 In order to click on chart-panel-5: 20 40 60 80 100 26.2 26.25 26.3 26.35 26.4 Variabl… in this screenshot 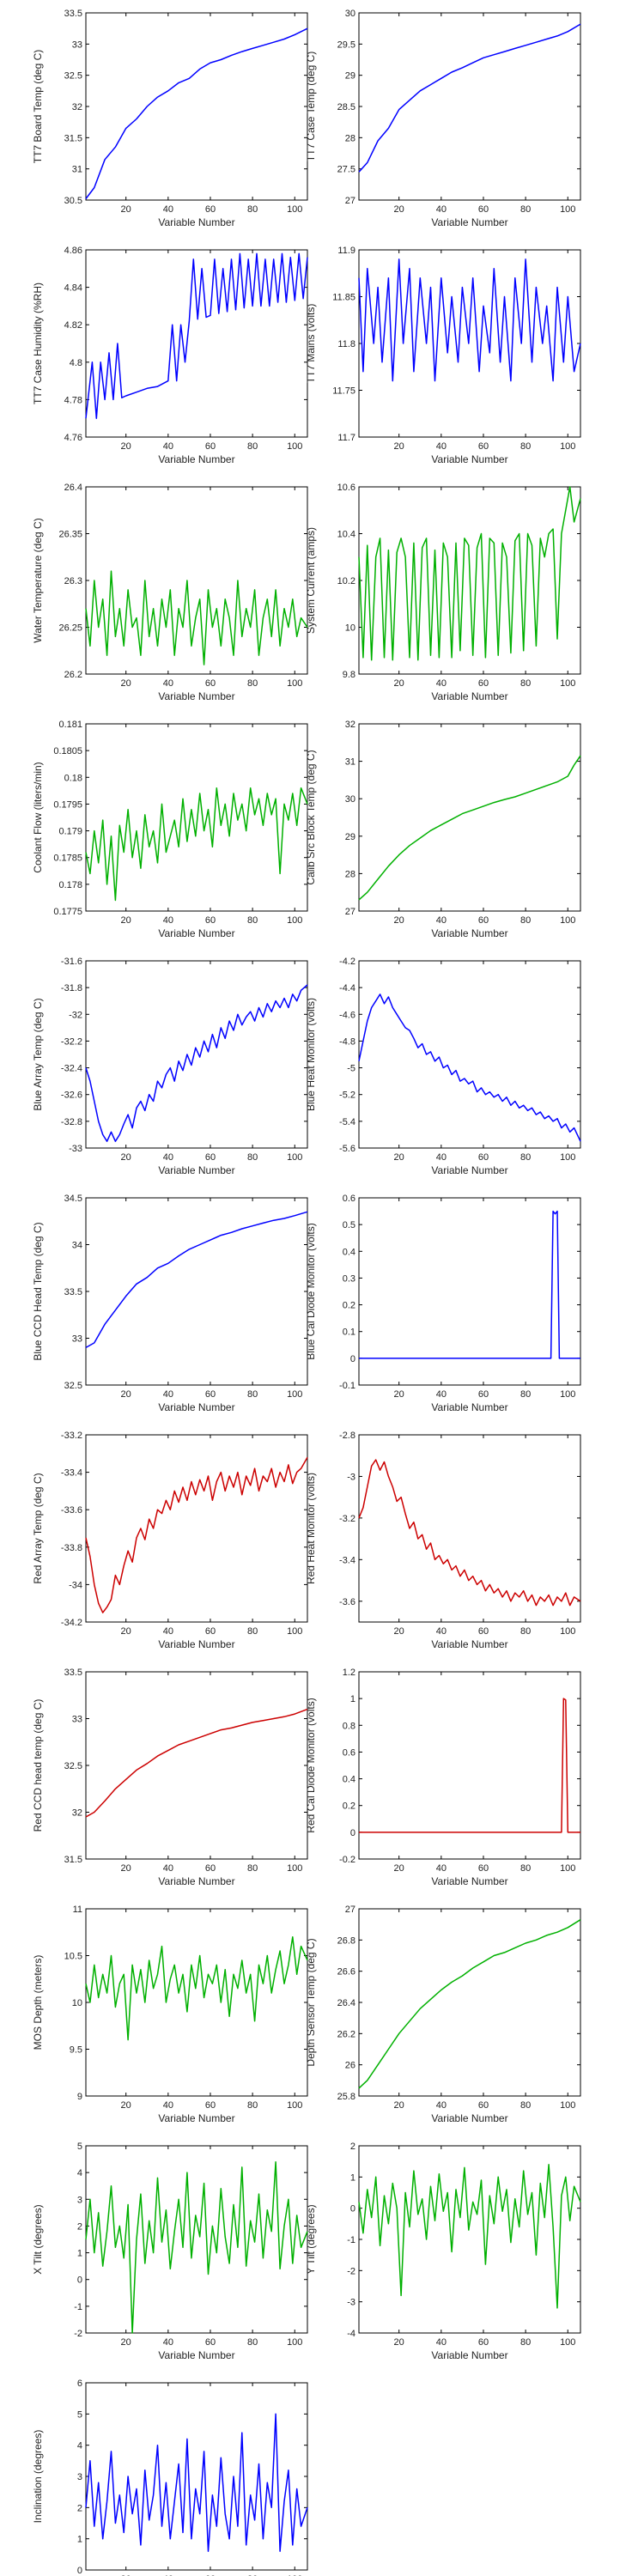, I will do `click(170, 592)`.